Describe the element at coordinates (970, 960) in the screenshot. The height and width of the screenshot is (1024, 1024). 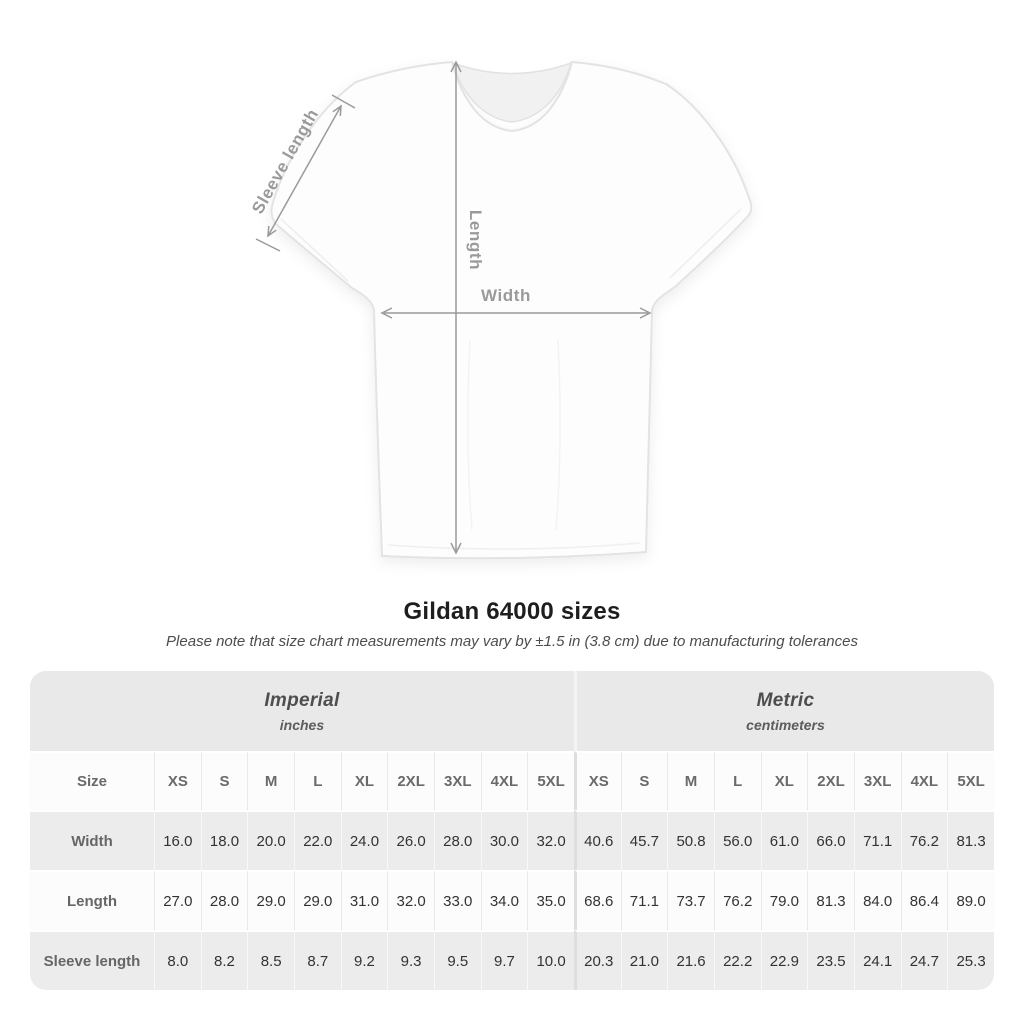
I see `value-cell: 25.3` at that location.